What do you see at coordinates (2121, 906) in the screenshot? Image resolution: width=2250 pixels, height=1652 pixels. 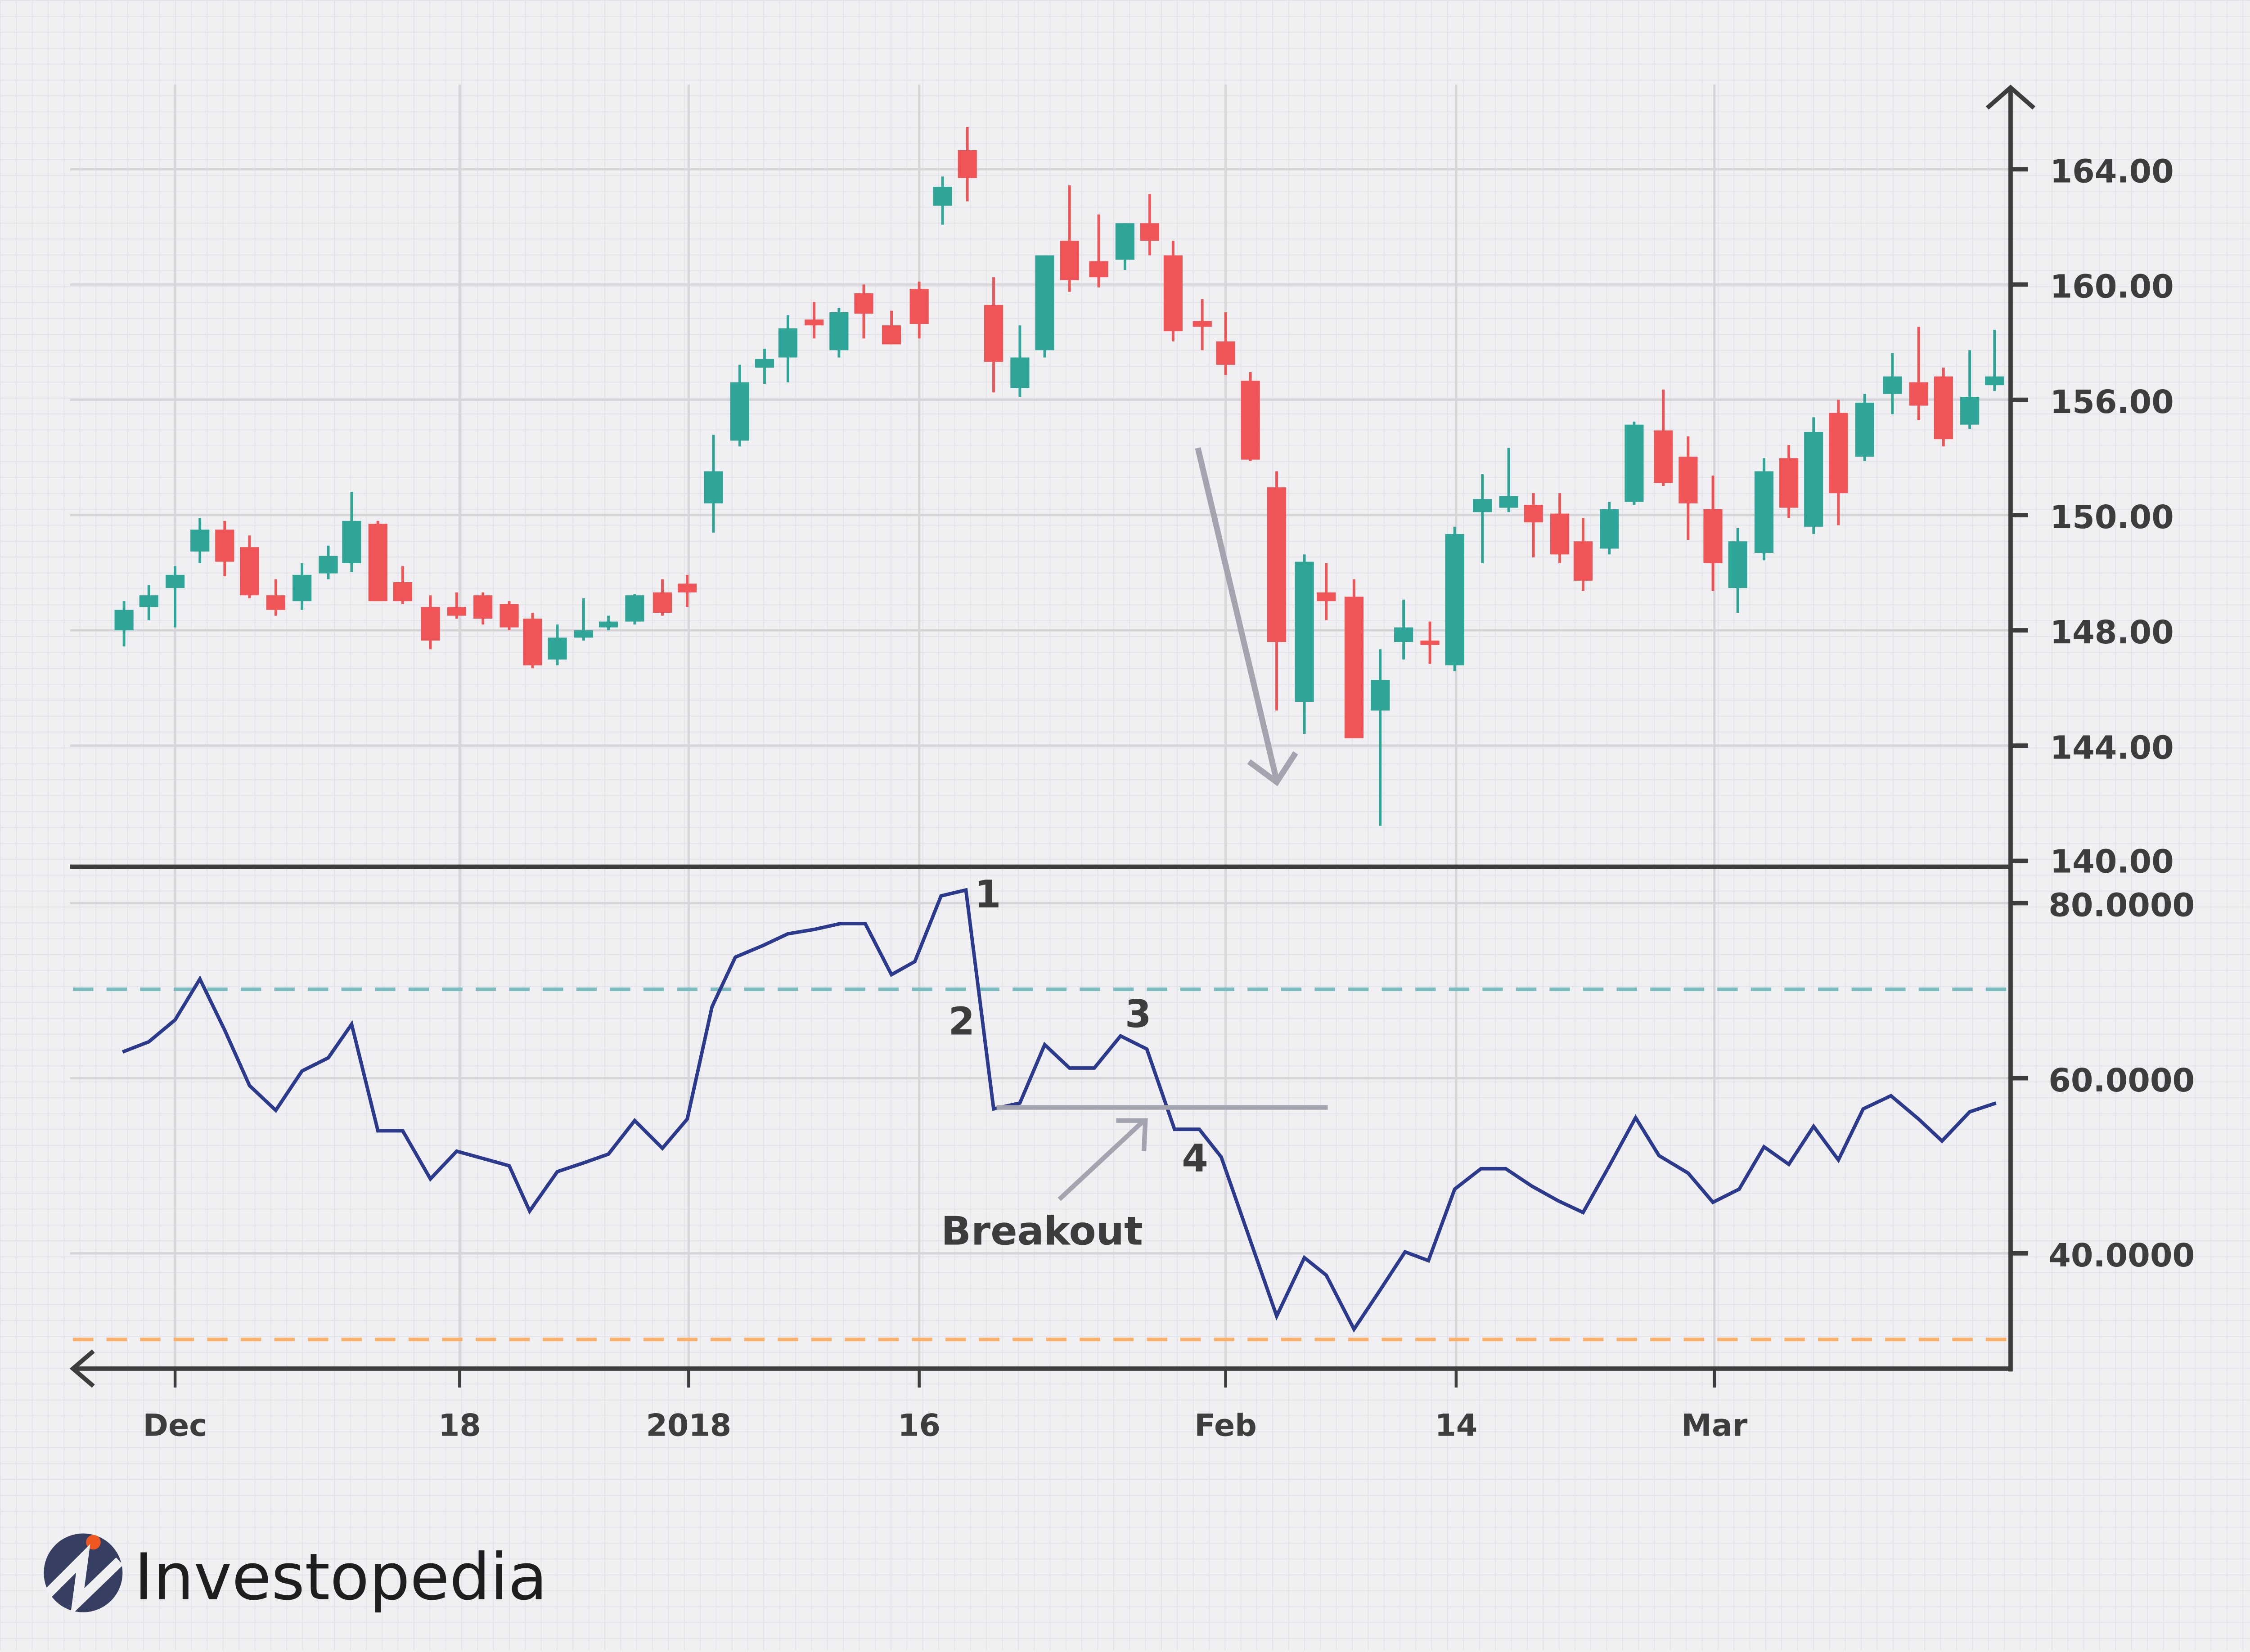 I see `rsi-tick-80: 80.0000` at bounding box center [2121, 906].